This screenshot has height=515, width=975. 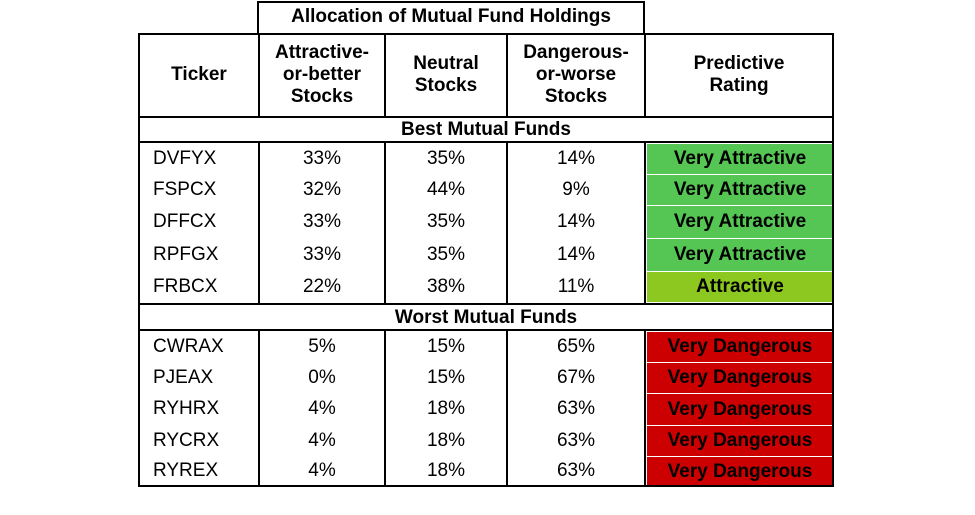 What do you see at coordinates (446, 189) in the screenshot?
I see `neutral-cell: 44%` at bounding box center [446, 189].